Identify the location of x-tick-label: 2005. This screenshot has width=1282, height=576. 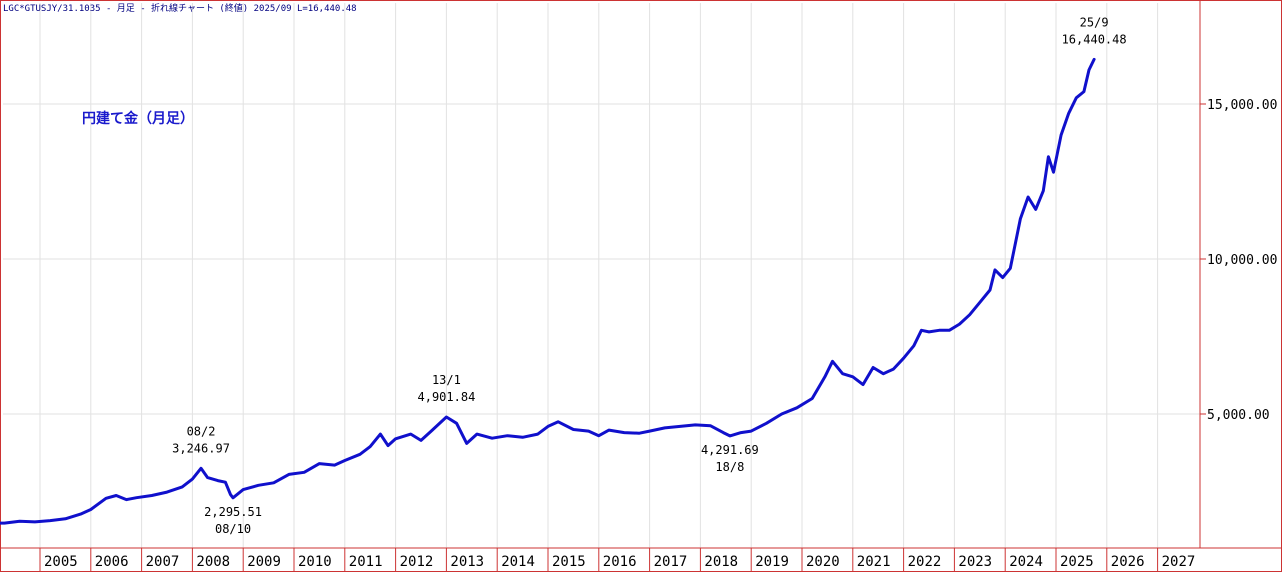
(61, 562).